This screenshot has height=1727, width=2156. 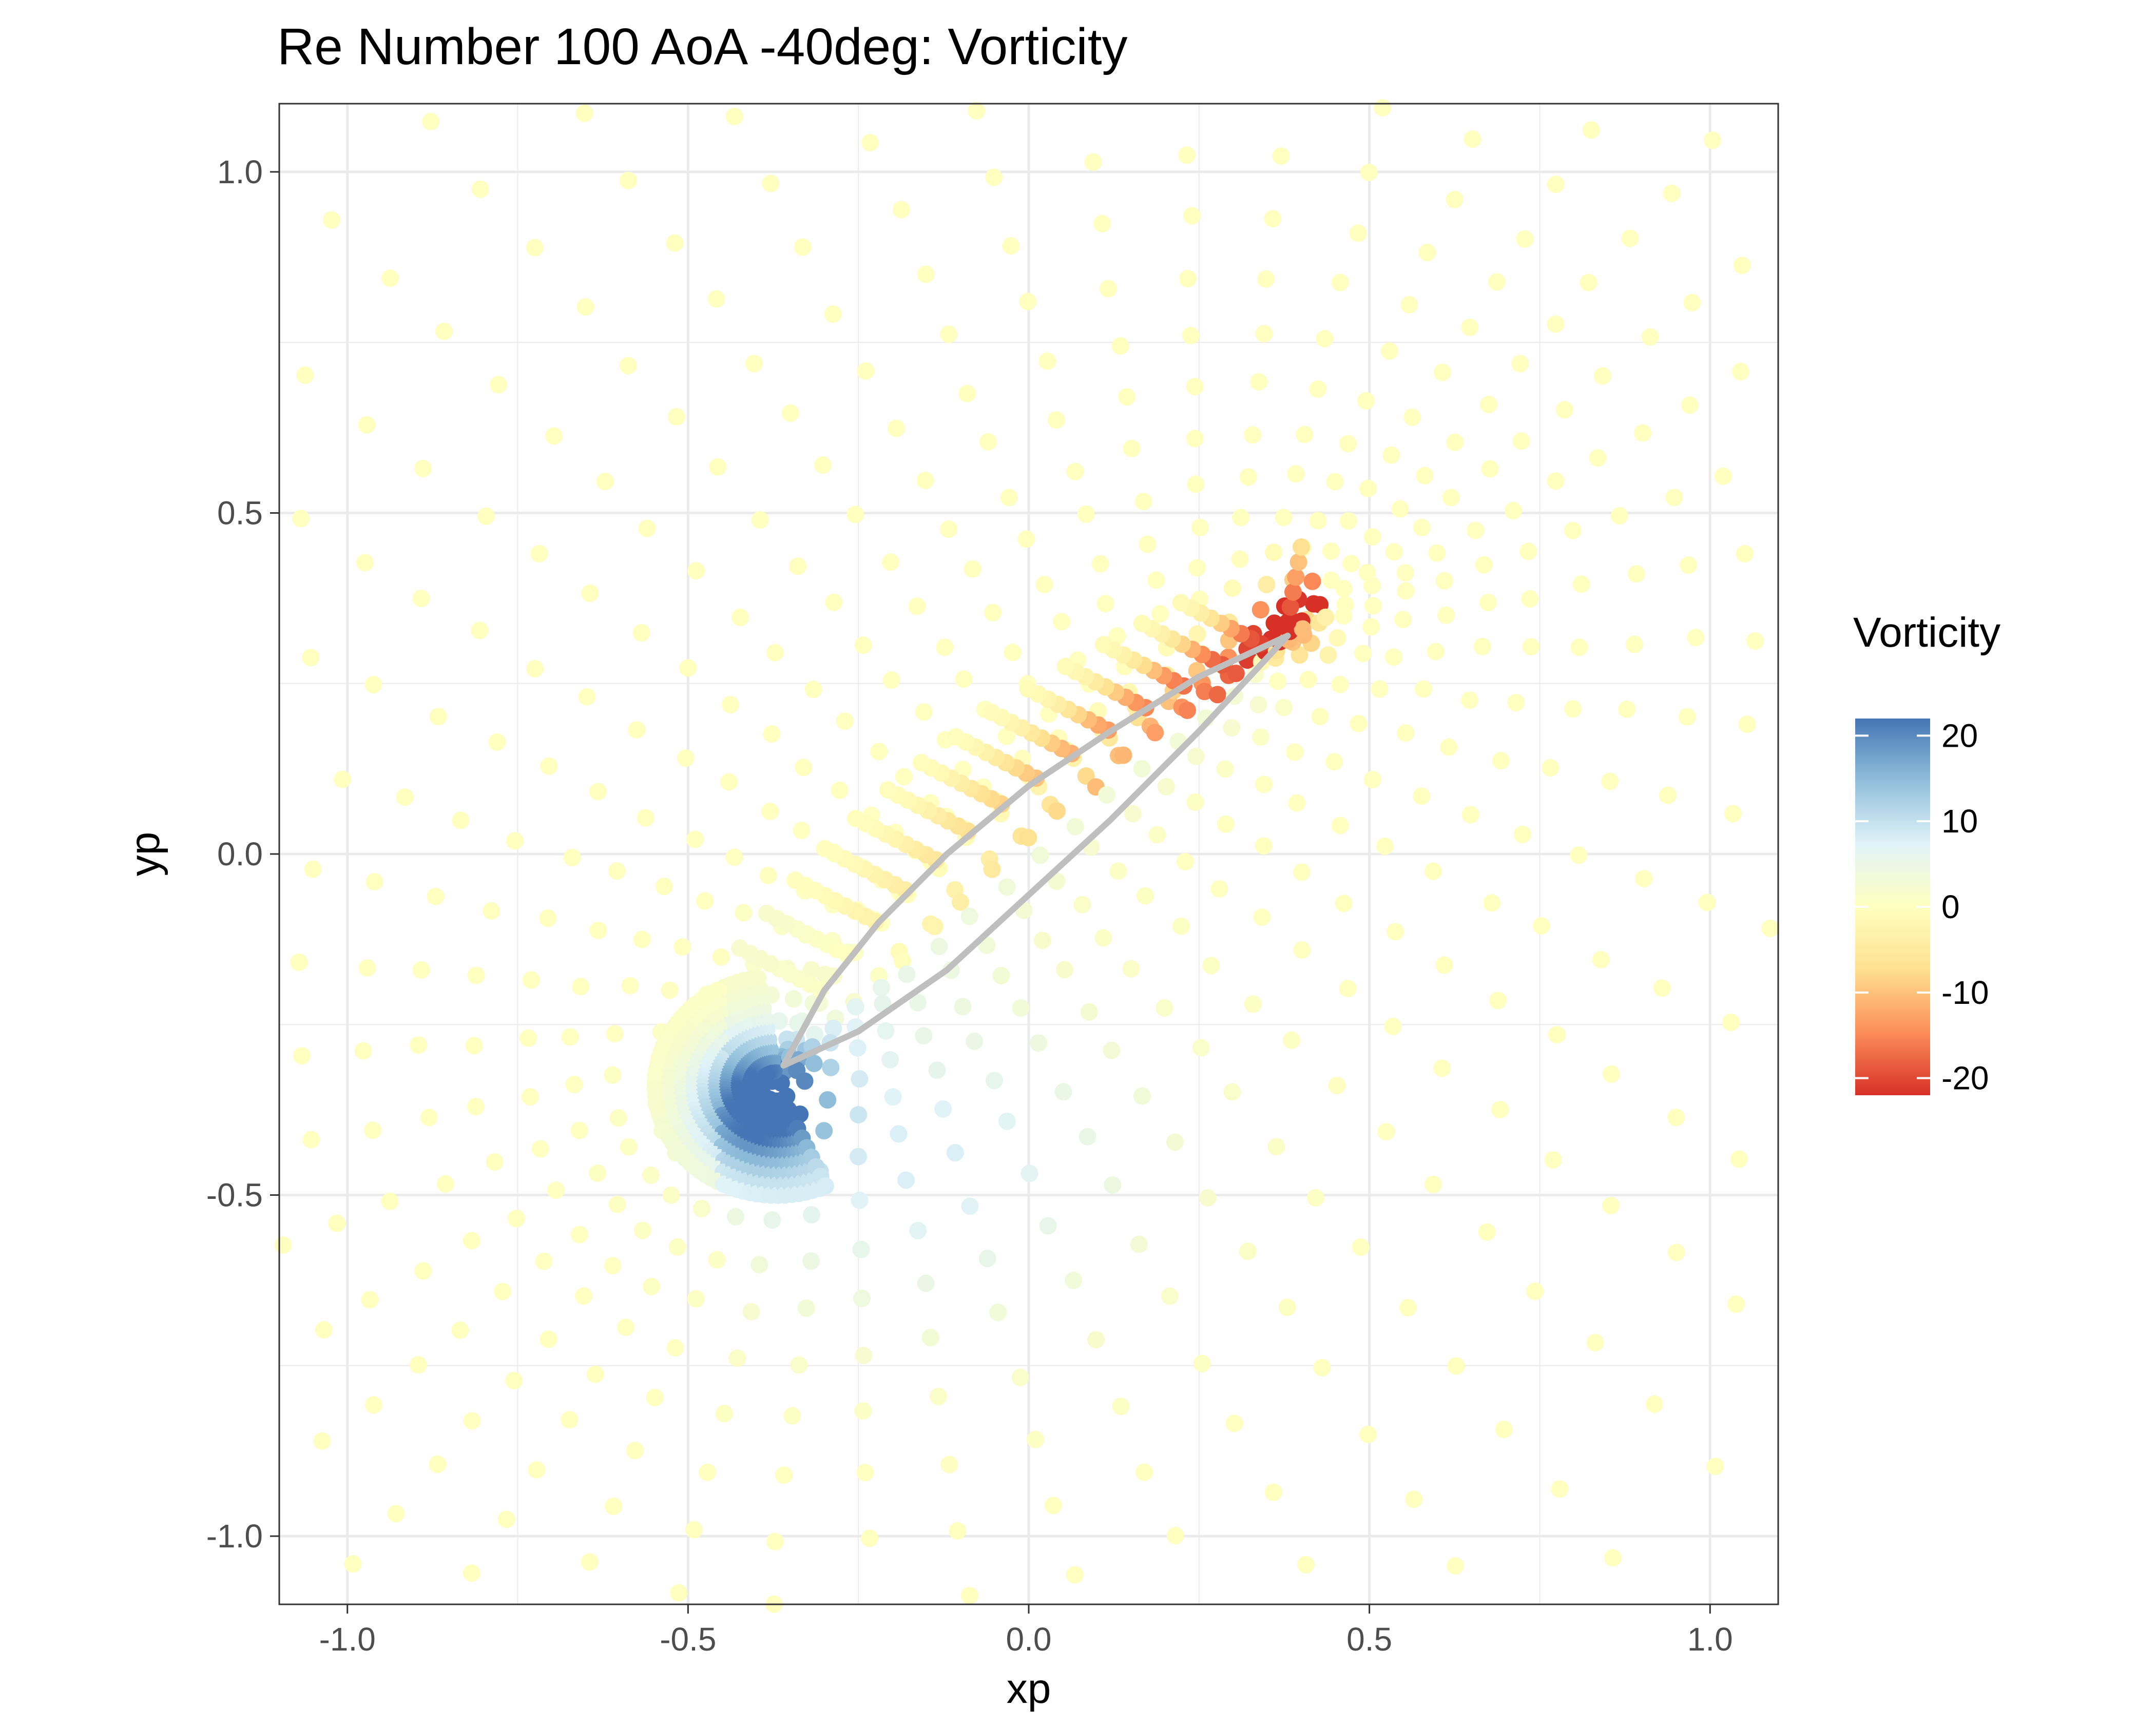 What do you see at coordinates (1926, 853) in the screenshot?
I see `legend: Vorticity 20 10 0 -10 -20` at bounding box center [1926, 853].